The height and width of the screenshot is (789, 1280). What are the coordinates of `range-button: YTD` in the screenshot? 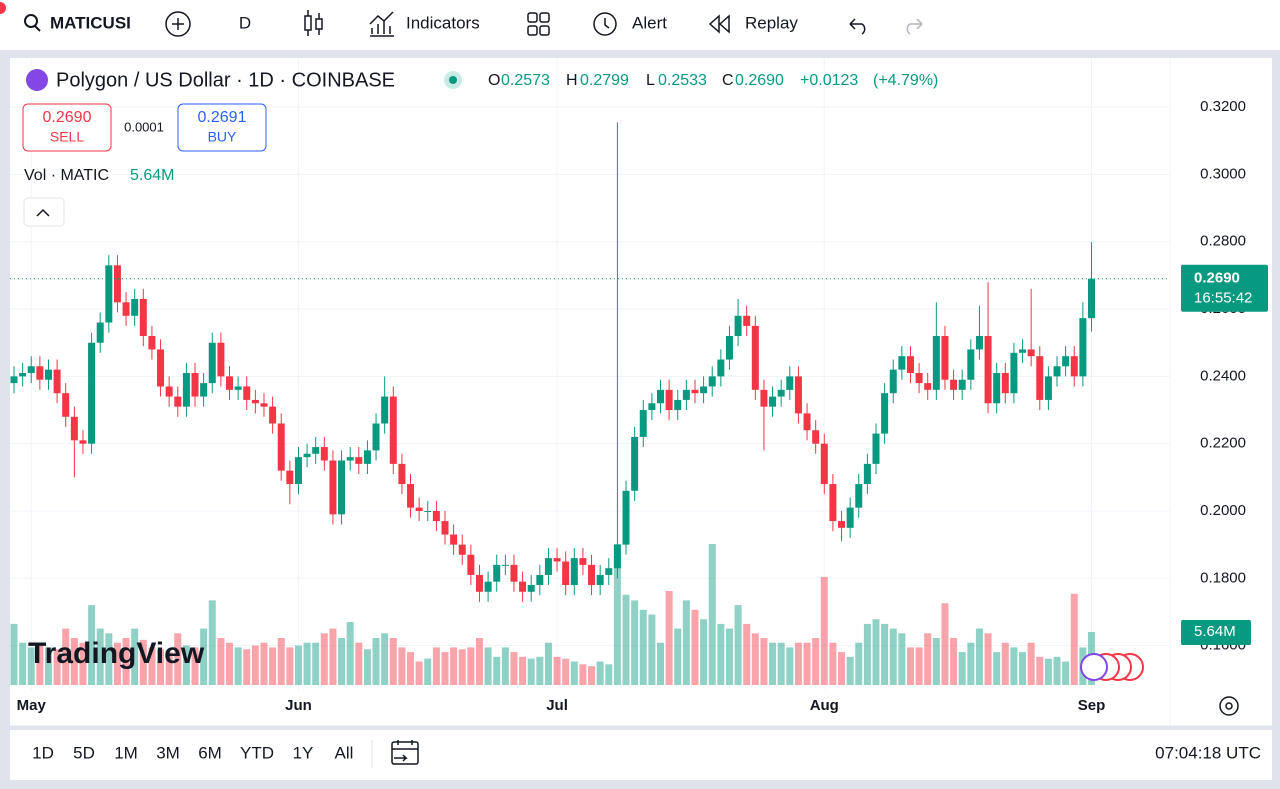 It's located at (257, 752).